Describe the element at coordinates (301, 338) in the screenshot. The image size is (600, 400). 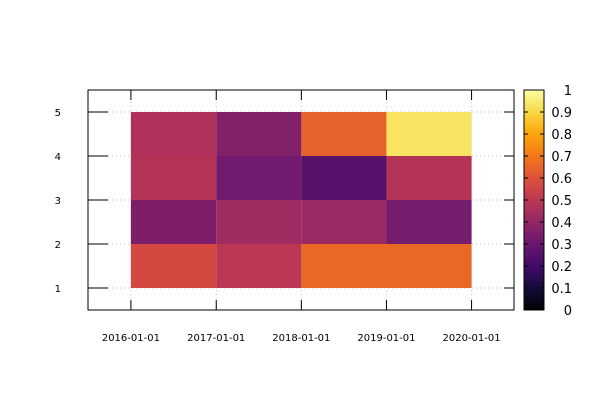
I see `x-tick-label: 2018-01-01` at that location.